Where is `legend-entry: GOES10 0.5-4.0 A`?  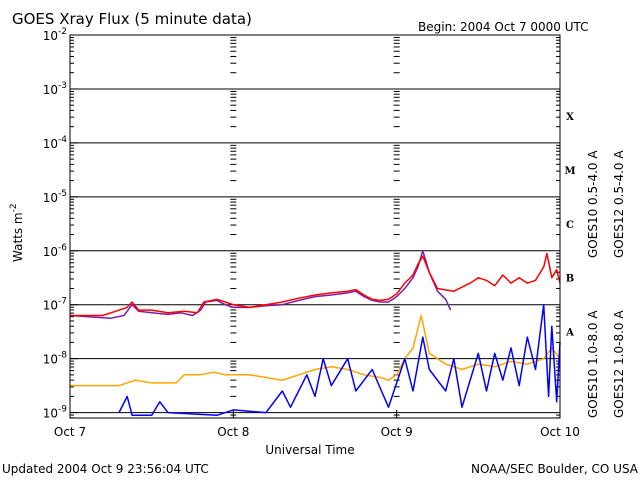 legend-entry: GOES10 0.5-4.0 A is located at coordinates (593, 204).